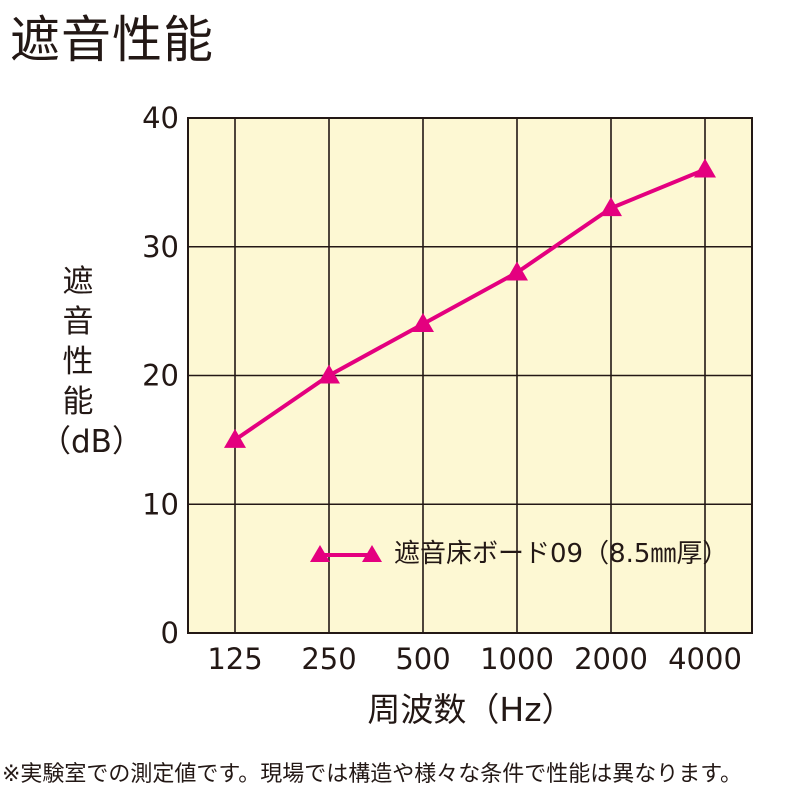 The height and width of the screenshot is (800, 800). Describe the element at coordinates (78, 322) in the screenshot. I see `y-axis-label-char: 音` at that location.